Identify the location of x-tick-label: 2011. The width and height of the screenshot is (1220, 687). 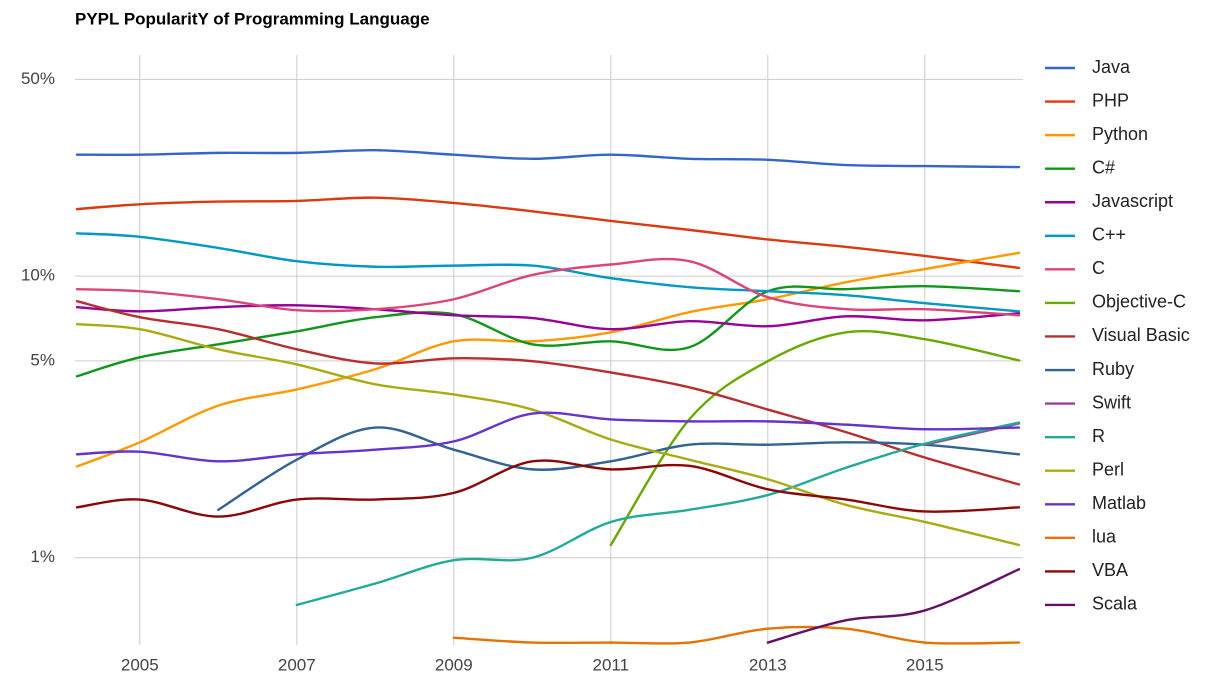
(611, 664).